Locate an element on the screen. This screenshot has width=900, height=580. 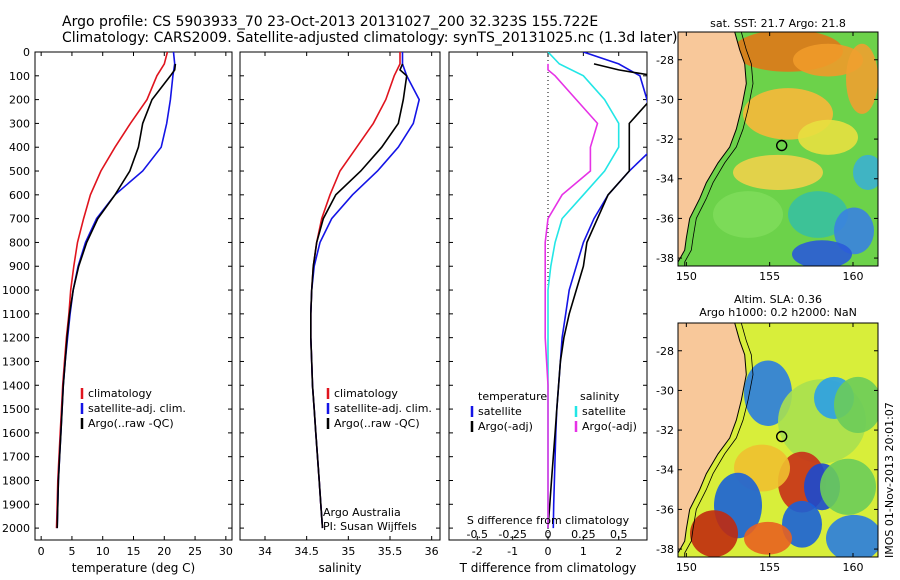
depth-tick-label: 1200 is located at coordinates (16, 338).